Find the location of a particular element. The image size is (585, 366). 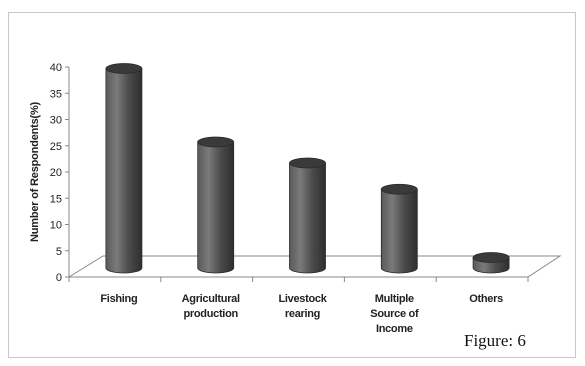

y-tick-label: 40 is located at coordinates (56, 68).